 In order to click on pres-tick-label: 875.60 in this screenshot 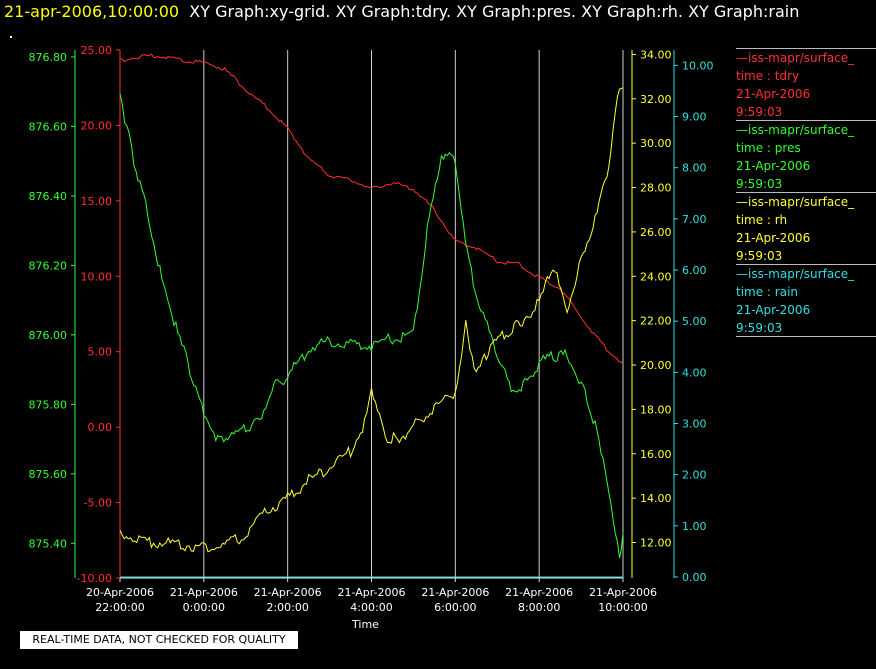, I will do `click(48, 474)`.